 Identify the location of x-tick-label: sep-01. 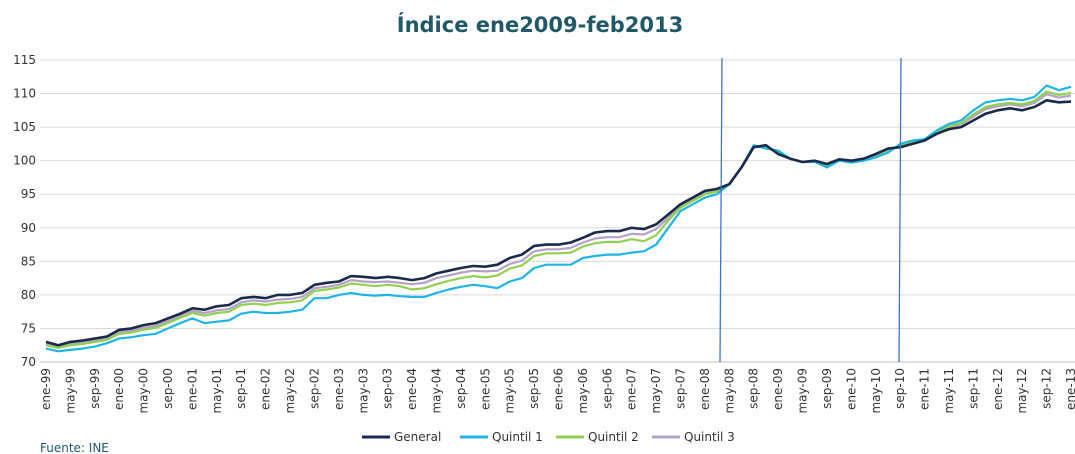
(241, 388).